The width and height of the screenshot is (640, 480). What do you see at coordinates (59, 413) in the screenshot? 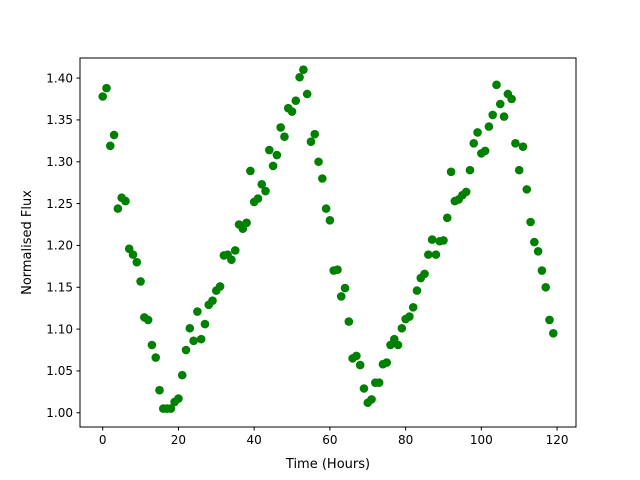
I see `y-tick-label: 1.00` at bounding box center [59, 413].